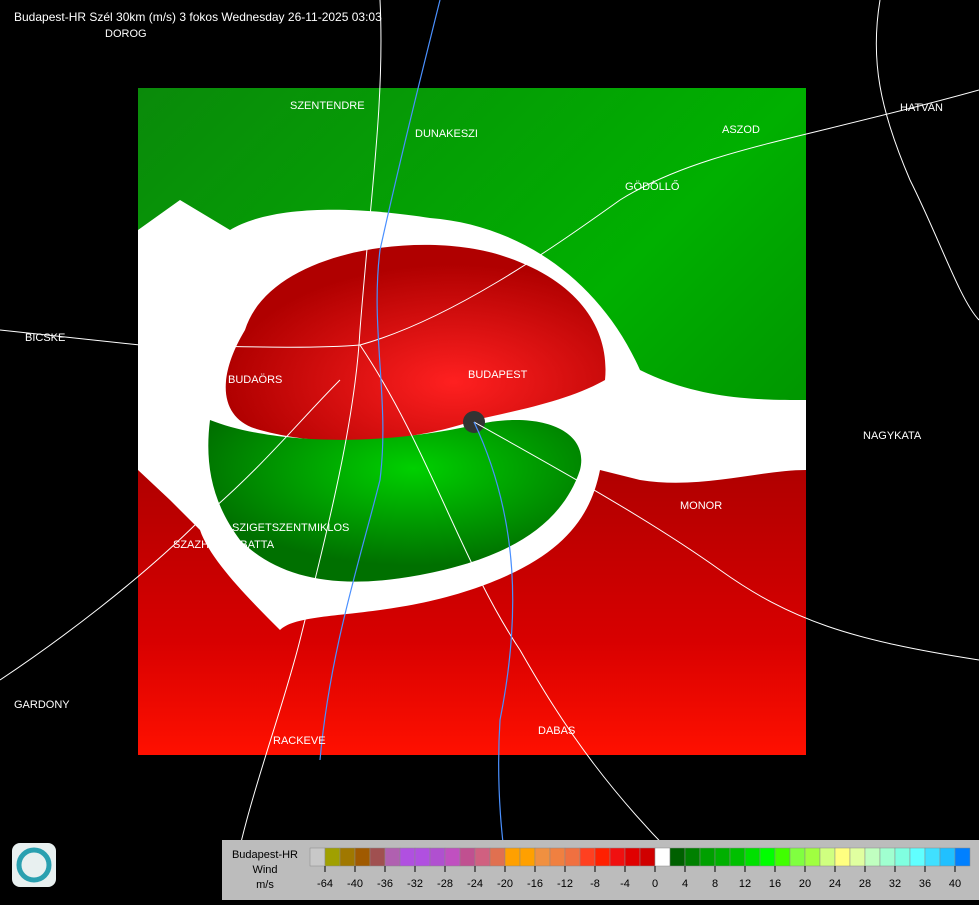 The image size is (979, 905). I want to click on place-label: SZIGETSZENTMIKLOS, so click(290, 528).